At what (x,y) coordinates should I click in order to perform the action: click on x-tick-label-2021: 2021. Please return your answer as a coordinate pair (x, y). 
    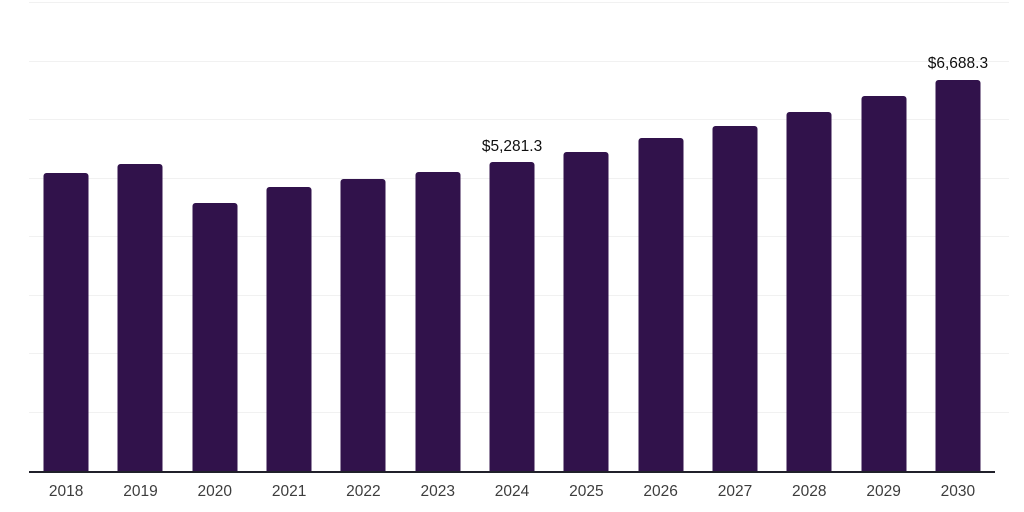
    Looking at the image, I should click on (289, 491).